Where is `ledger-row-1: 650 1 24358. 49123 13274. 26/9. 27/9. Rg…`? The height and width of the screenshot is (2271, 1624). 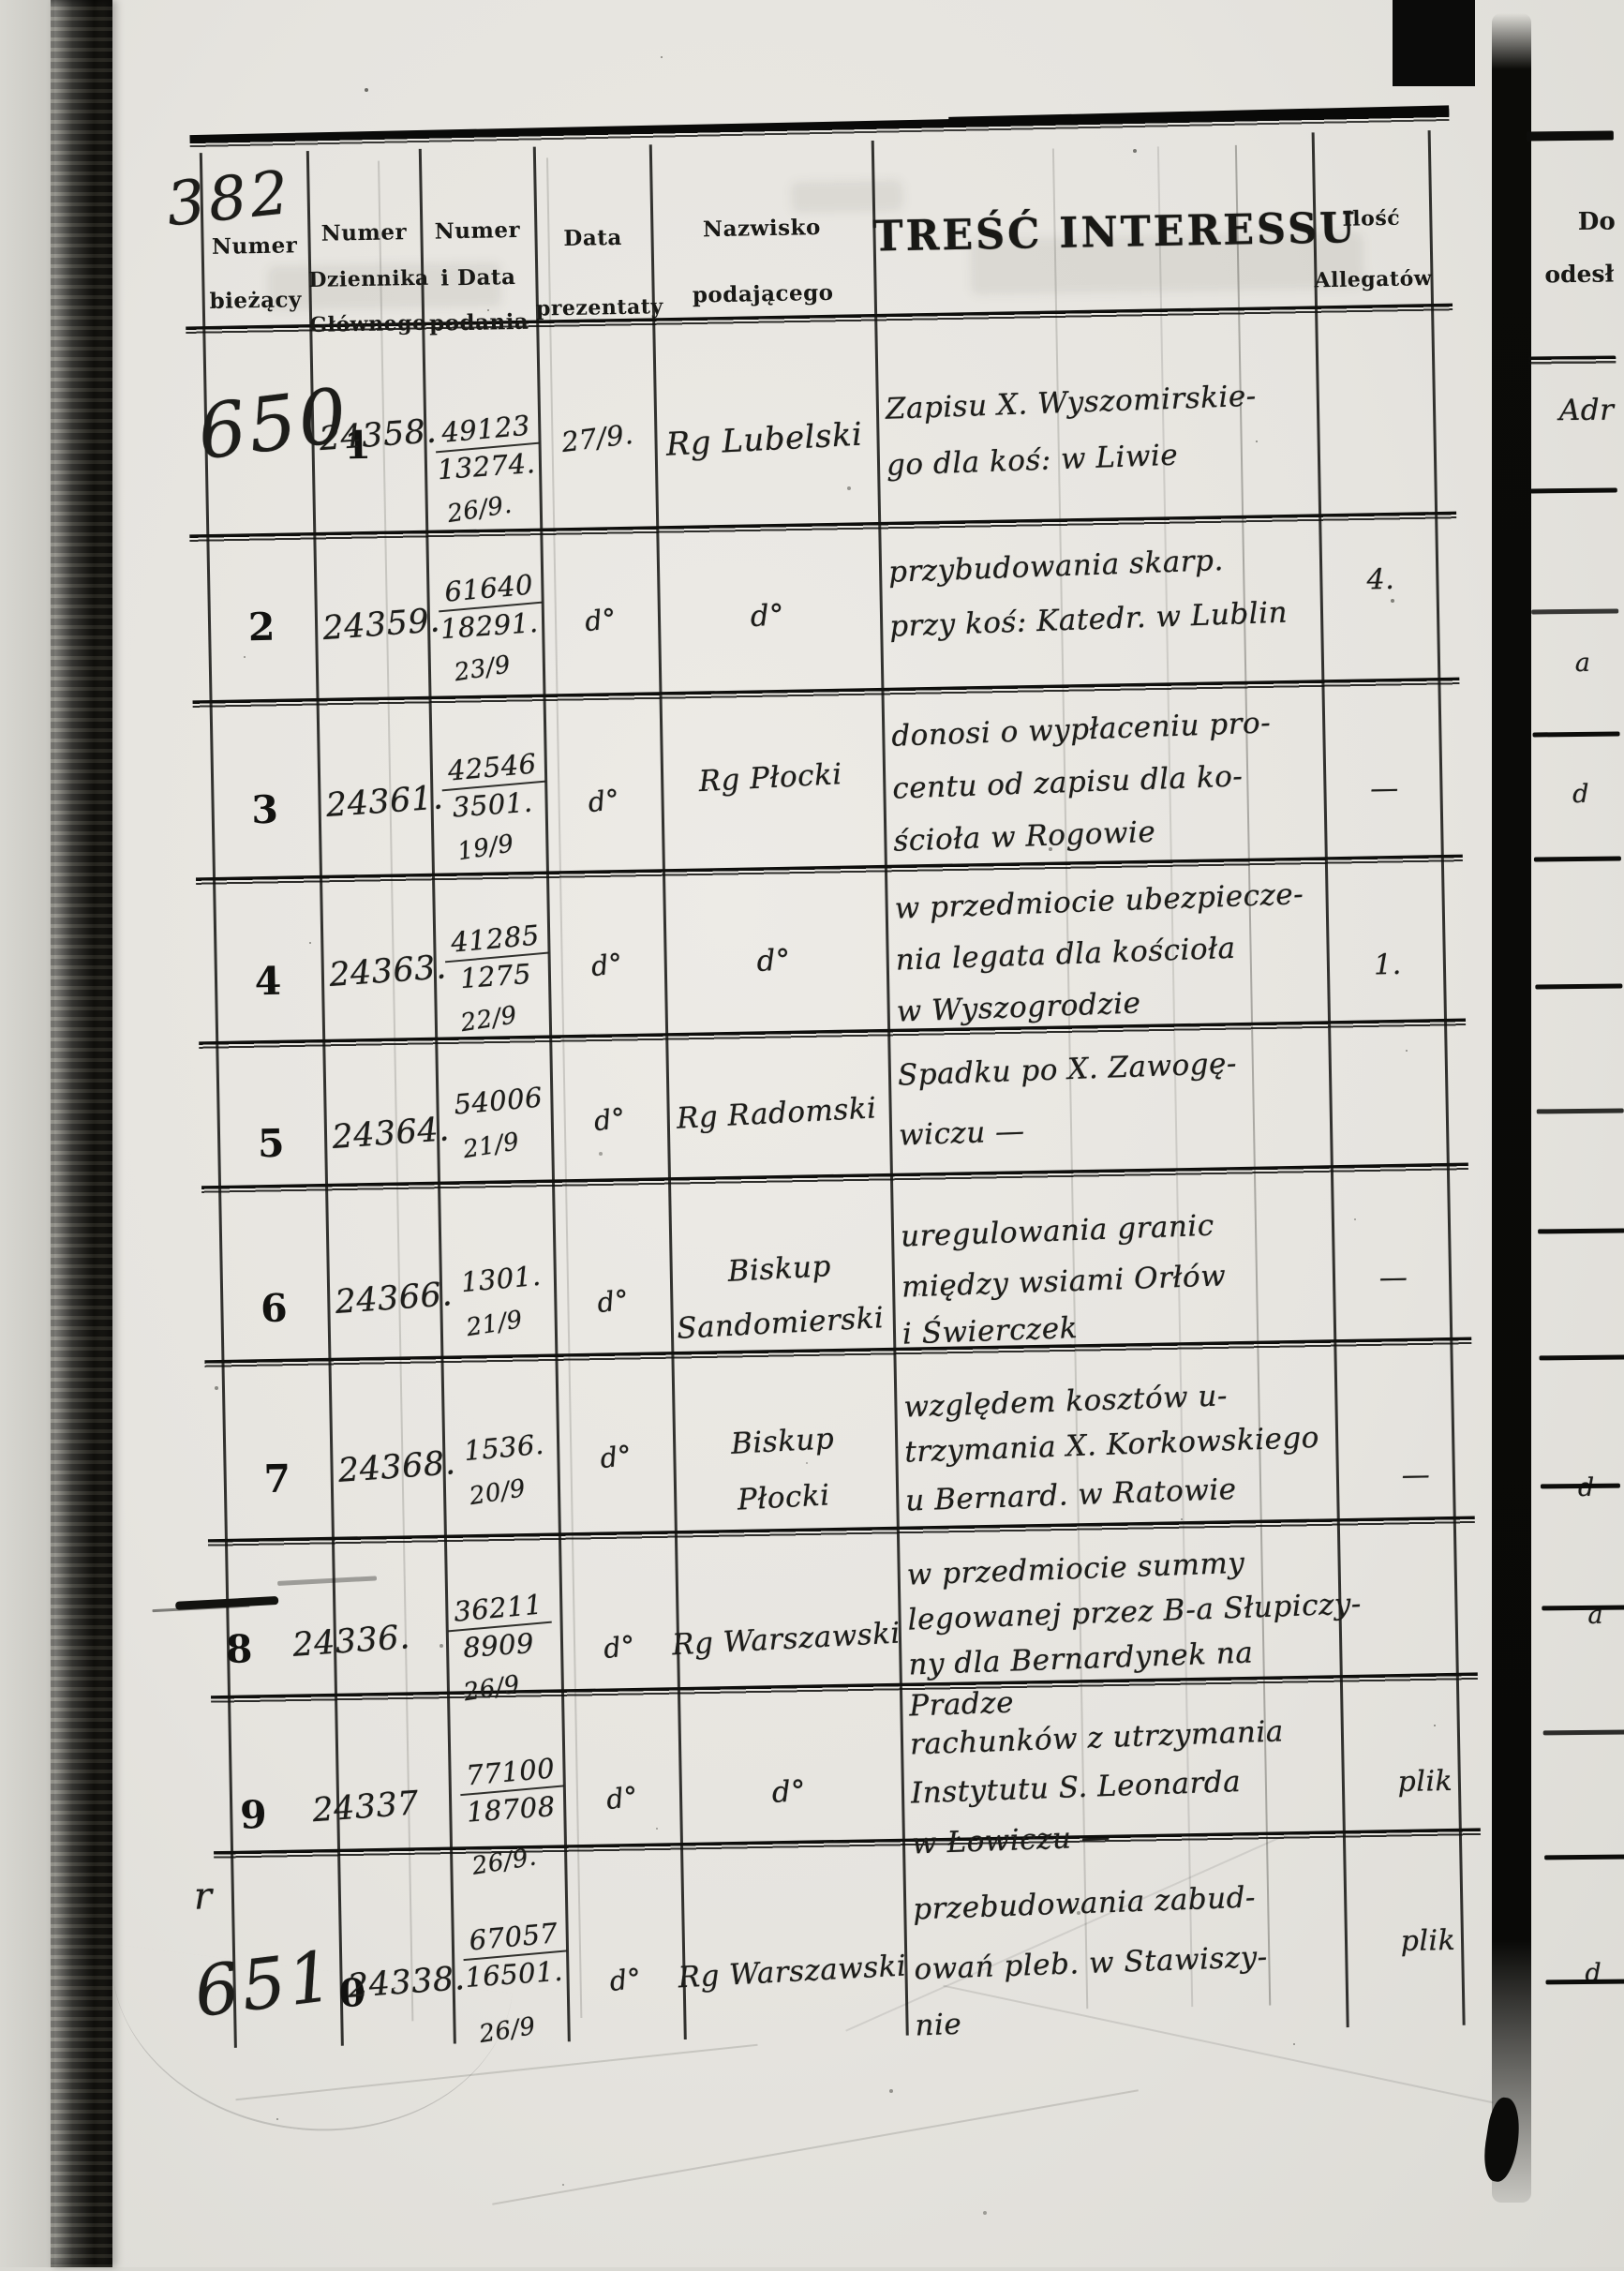
ledger-row-1: 650 1 24358. 49123 13274. 26/9. 27/9. Rg… is located at coordinates (800, 423).